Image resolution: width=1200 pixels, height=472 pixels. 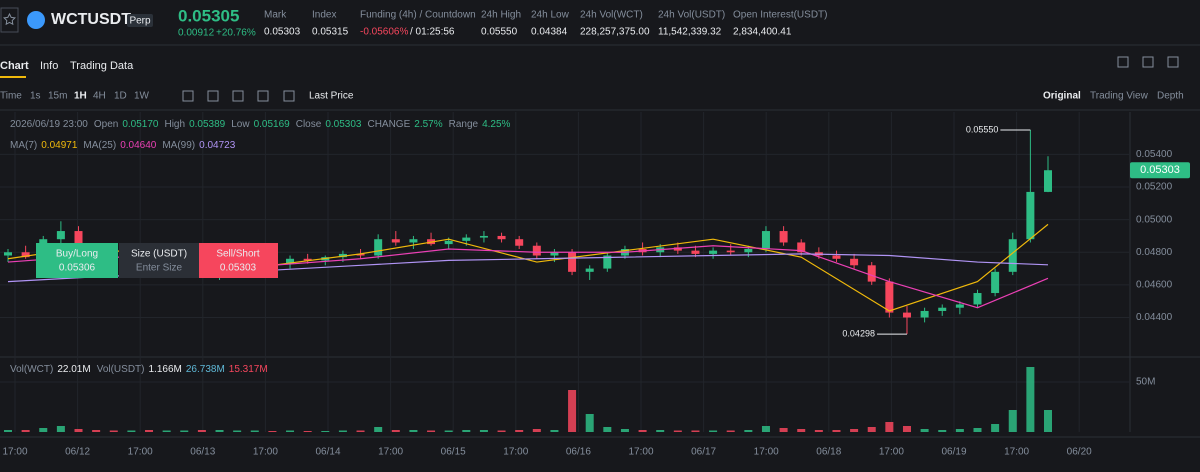 I want to click on price-type: Last Price, so click(x=331, y=96).